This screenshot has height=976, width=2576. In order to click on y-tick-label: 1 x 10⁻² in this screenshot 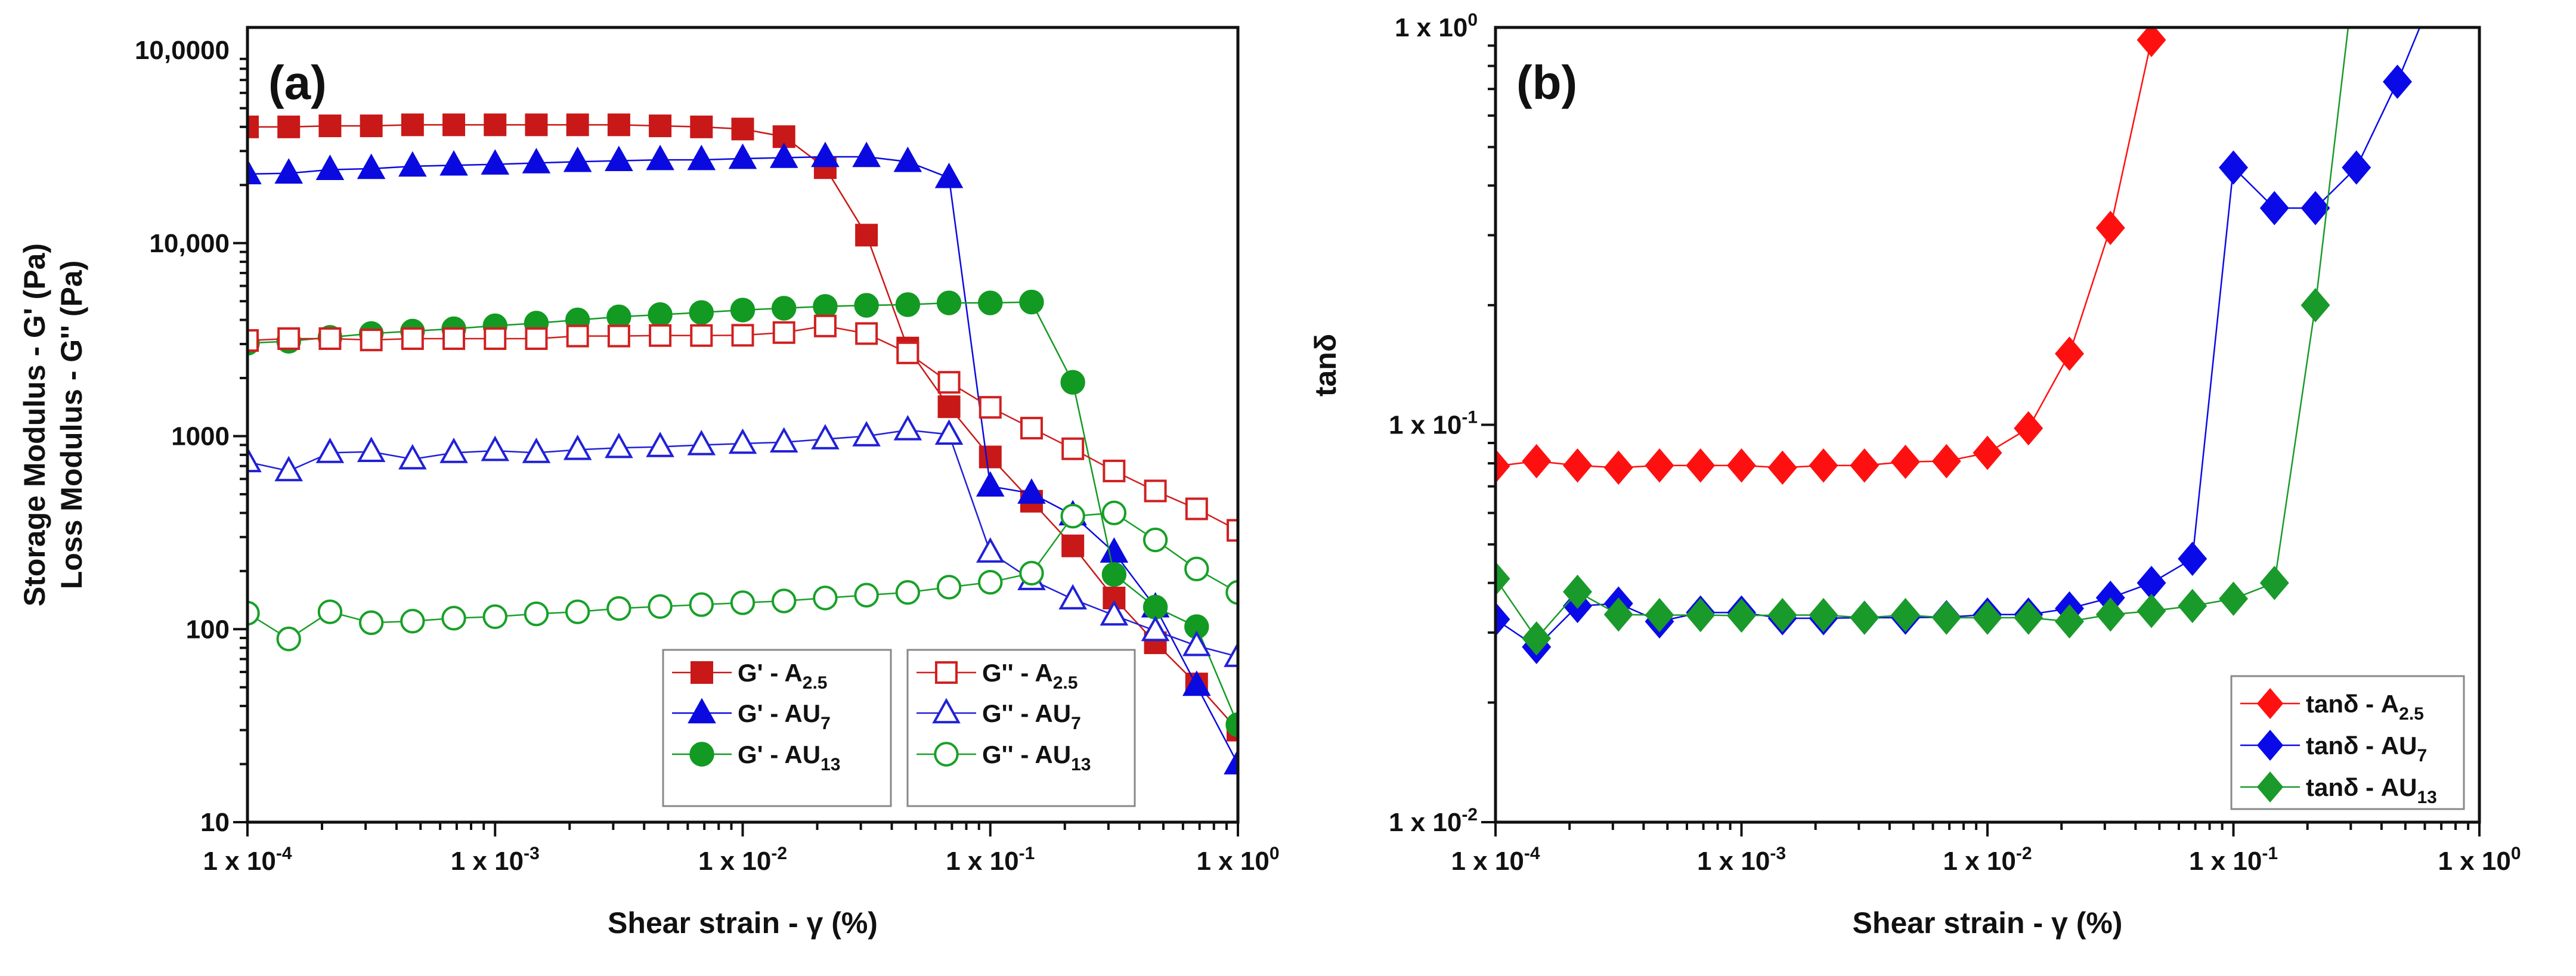, I will do `click(1434, 821)`.